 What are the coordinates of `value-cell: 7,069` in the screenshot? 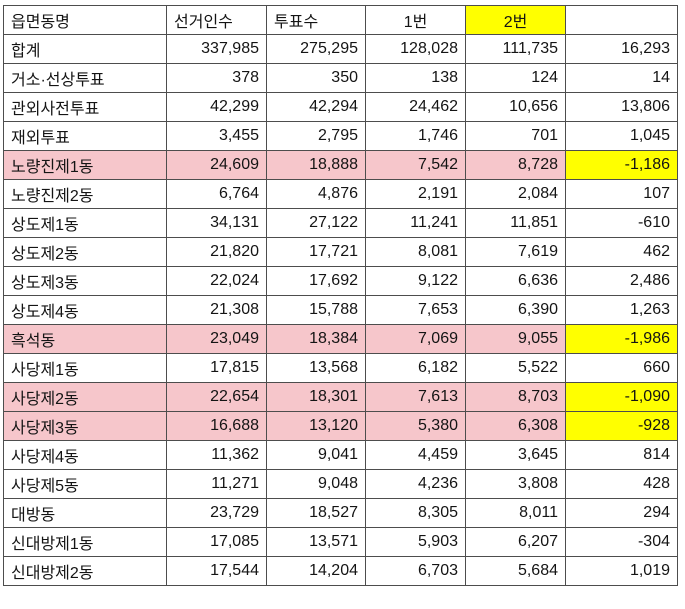 It's located at (415, 339).